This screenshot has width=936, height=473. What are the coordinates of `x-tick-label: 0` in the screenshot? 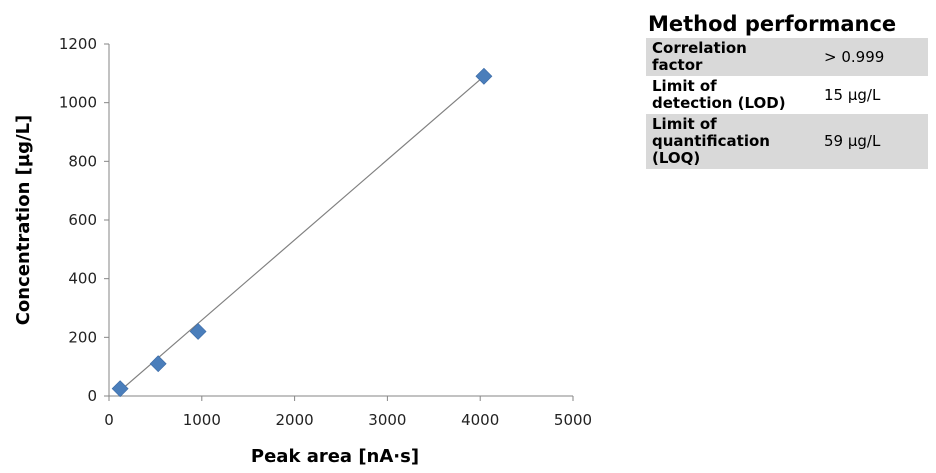 It's located at (109, 420).